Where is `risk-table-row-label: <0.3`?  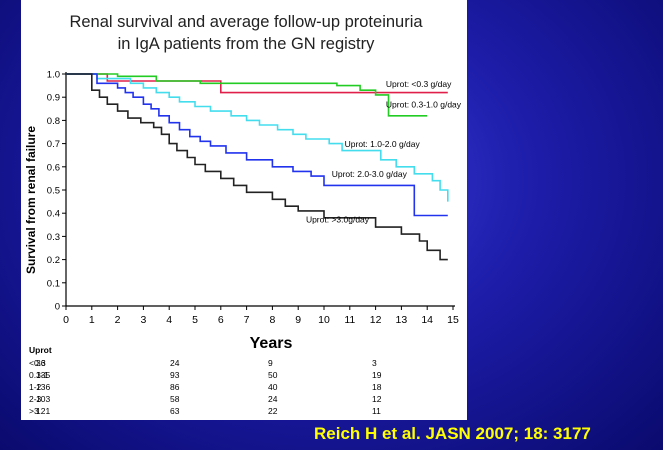 risk-table-row-label: <0.3 is located at coordinates (37, 363).